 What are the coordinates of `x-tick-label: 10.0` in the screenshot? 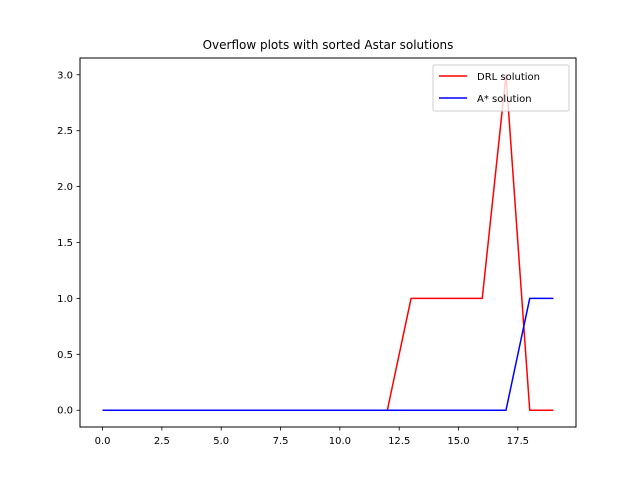 It's located at (340, 441).